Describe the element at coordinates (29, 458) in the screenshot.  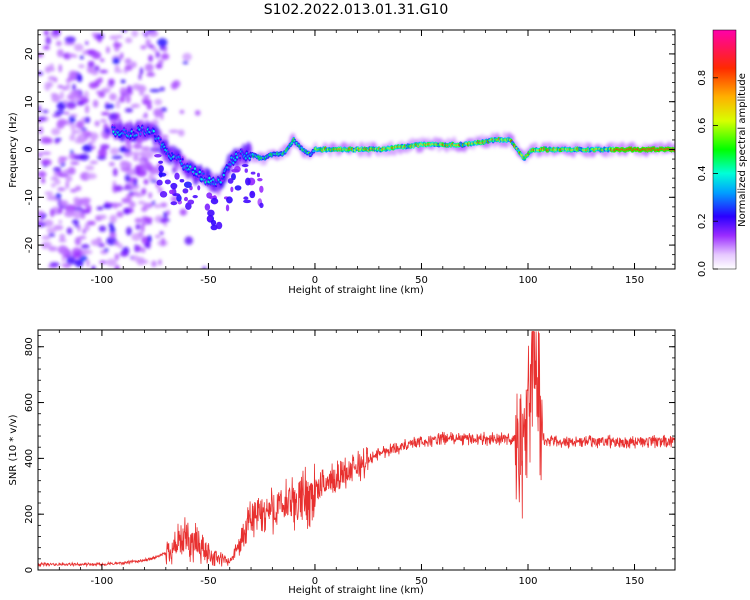
I see `y-tick-label: 400` at that location.